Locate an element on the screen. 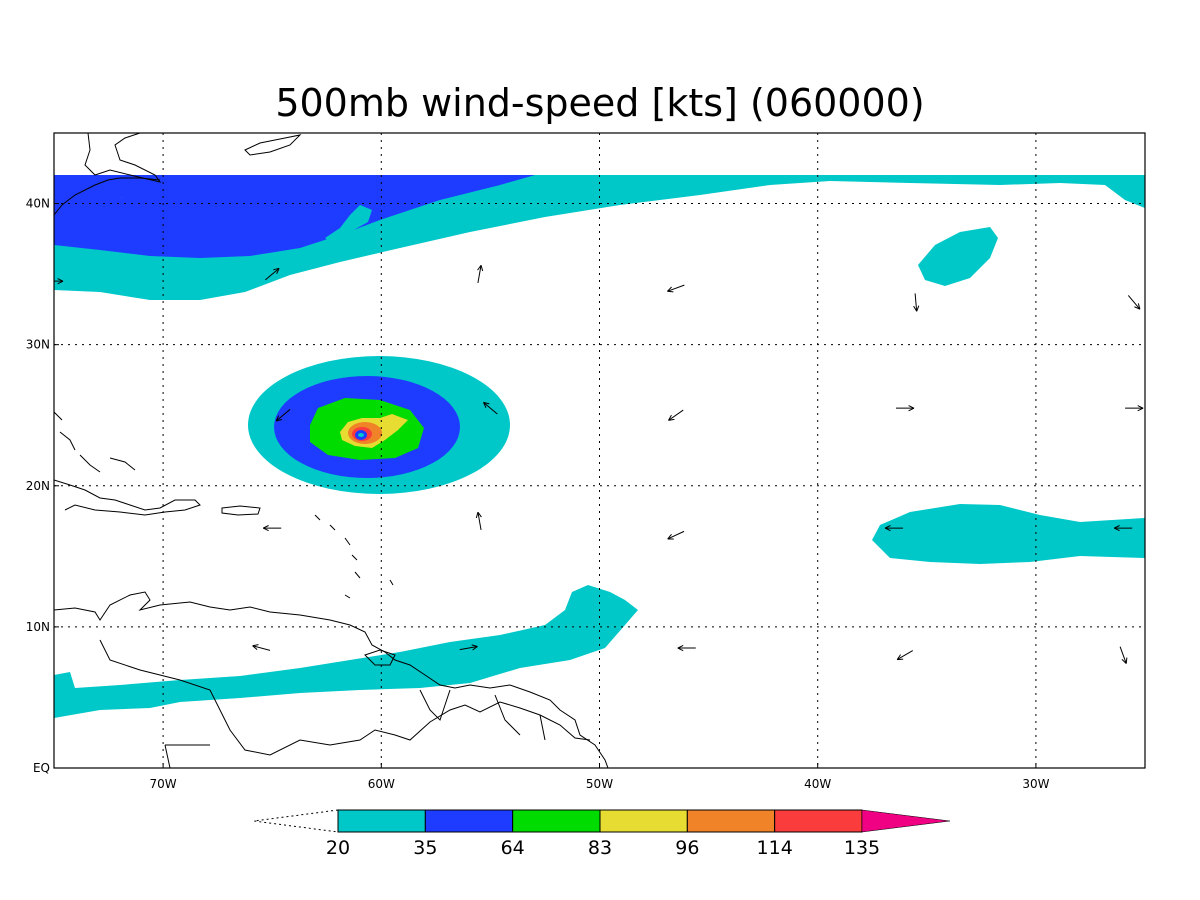  colorbar-under-triangle is located at coordinates (296, 821).